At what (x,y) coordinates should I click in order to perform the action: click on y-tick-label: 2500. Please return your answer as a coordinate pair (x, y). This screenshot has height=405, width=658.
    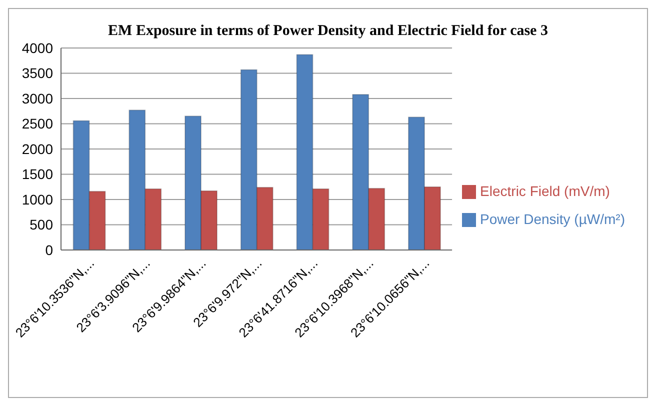
    Looking at the image, I should click on (38, 124).